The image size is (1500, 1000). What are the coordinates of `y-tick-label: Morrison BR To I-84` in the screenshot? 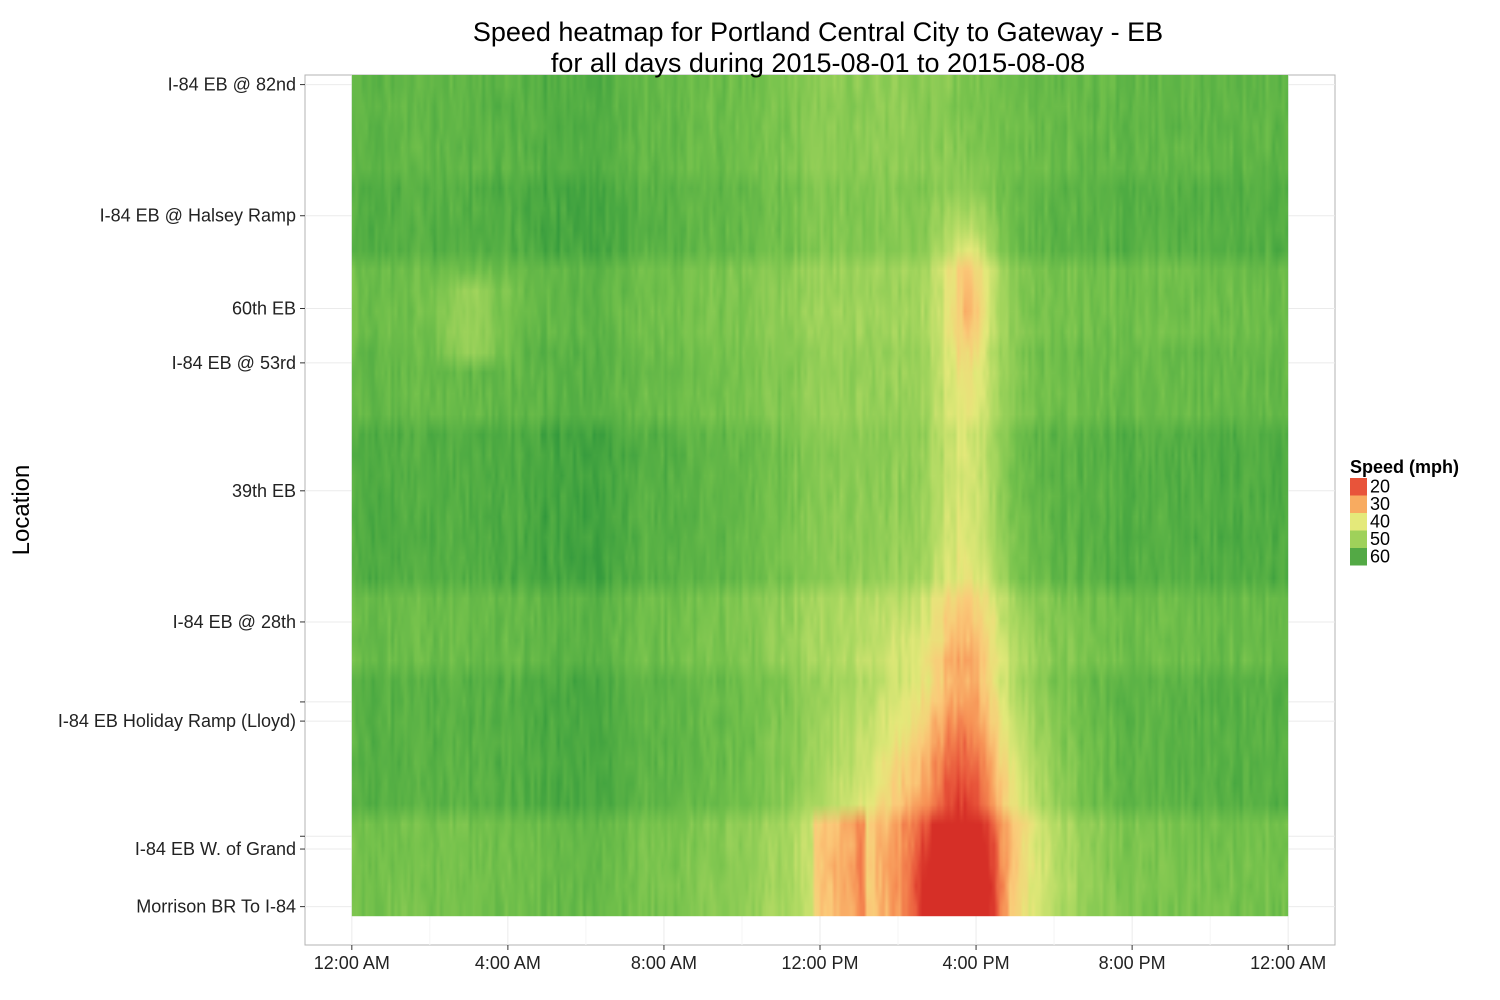 It's located at (216, 907).